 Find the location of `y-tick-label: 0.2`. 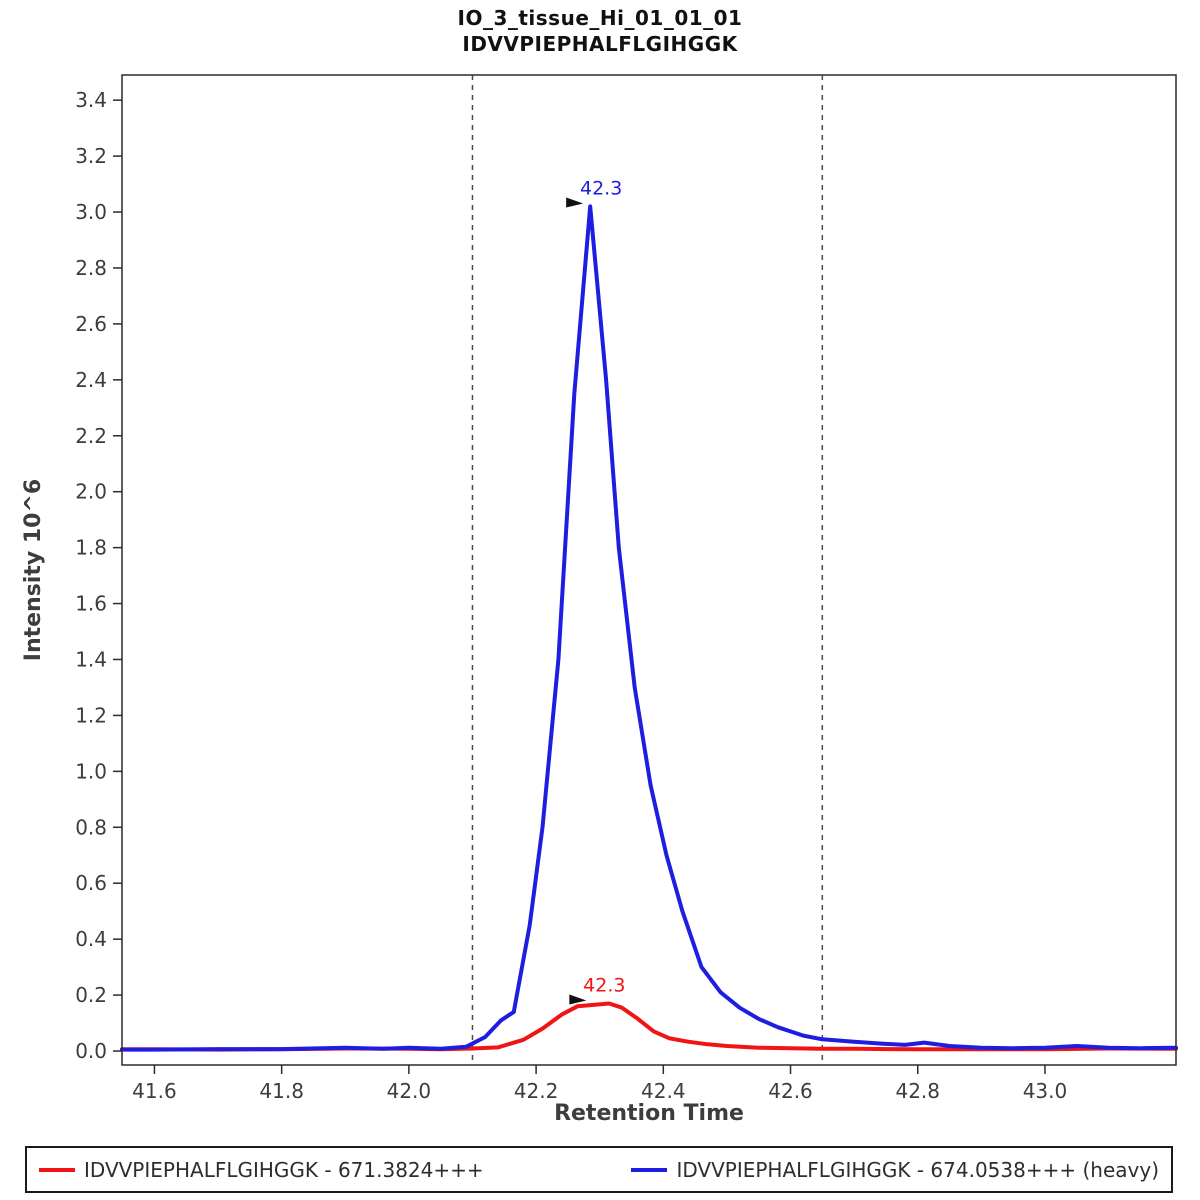

y-tick-label: 0.2 is located at coordinates (91, 995).